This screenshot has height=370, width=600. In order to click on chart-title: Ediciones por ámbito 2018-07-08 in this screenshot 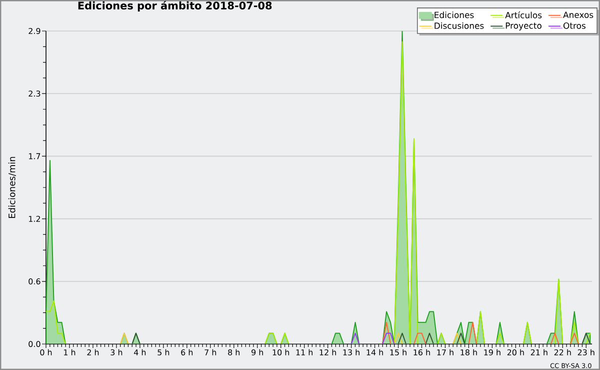, I will do `click(175, 6)`.